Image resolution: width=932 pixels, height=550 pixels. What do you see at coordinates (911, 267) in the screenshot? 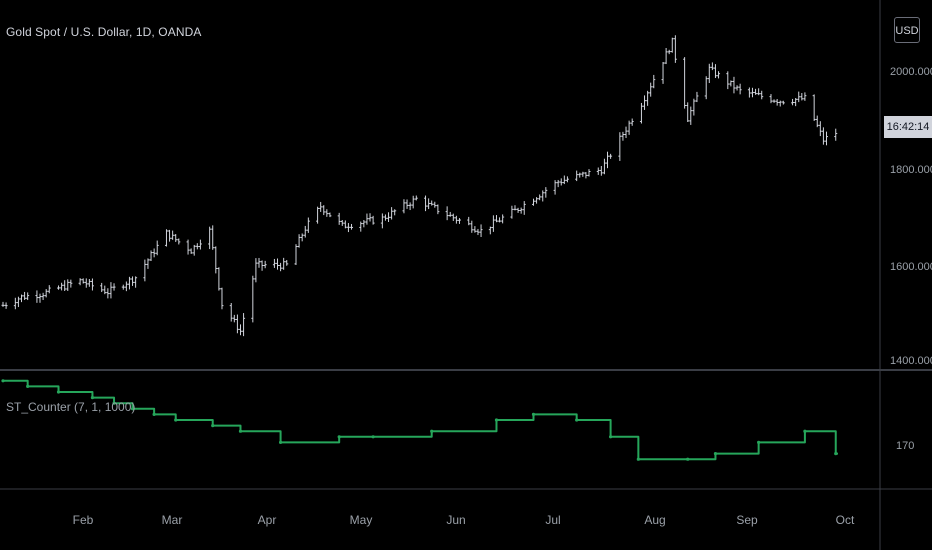
I see `y-tick-1600: 1600.000` at bounding box center [911, 267].